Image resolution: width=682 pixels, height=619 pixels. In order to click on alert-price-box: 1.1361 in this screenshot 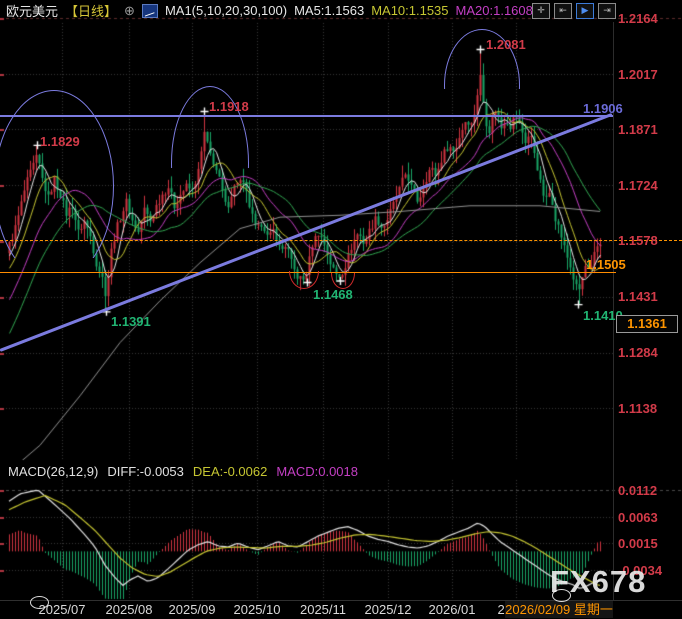, I will do `click(647, 324)`.